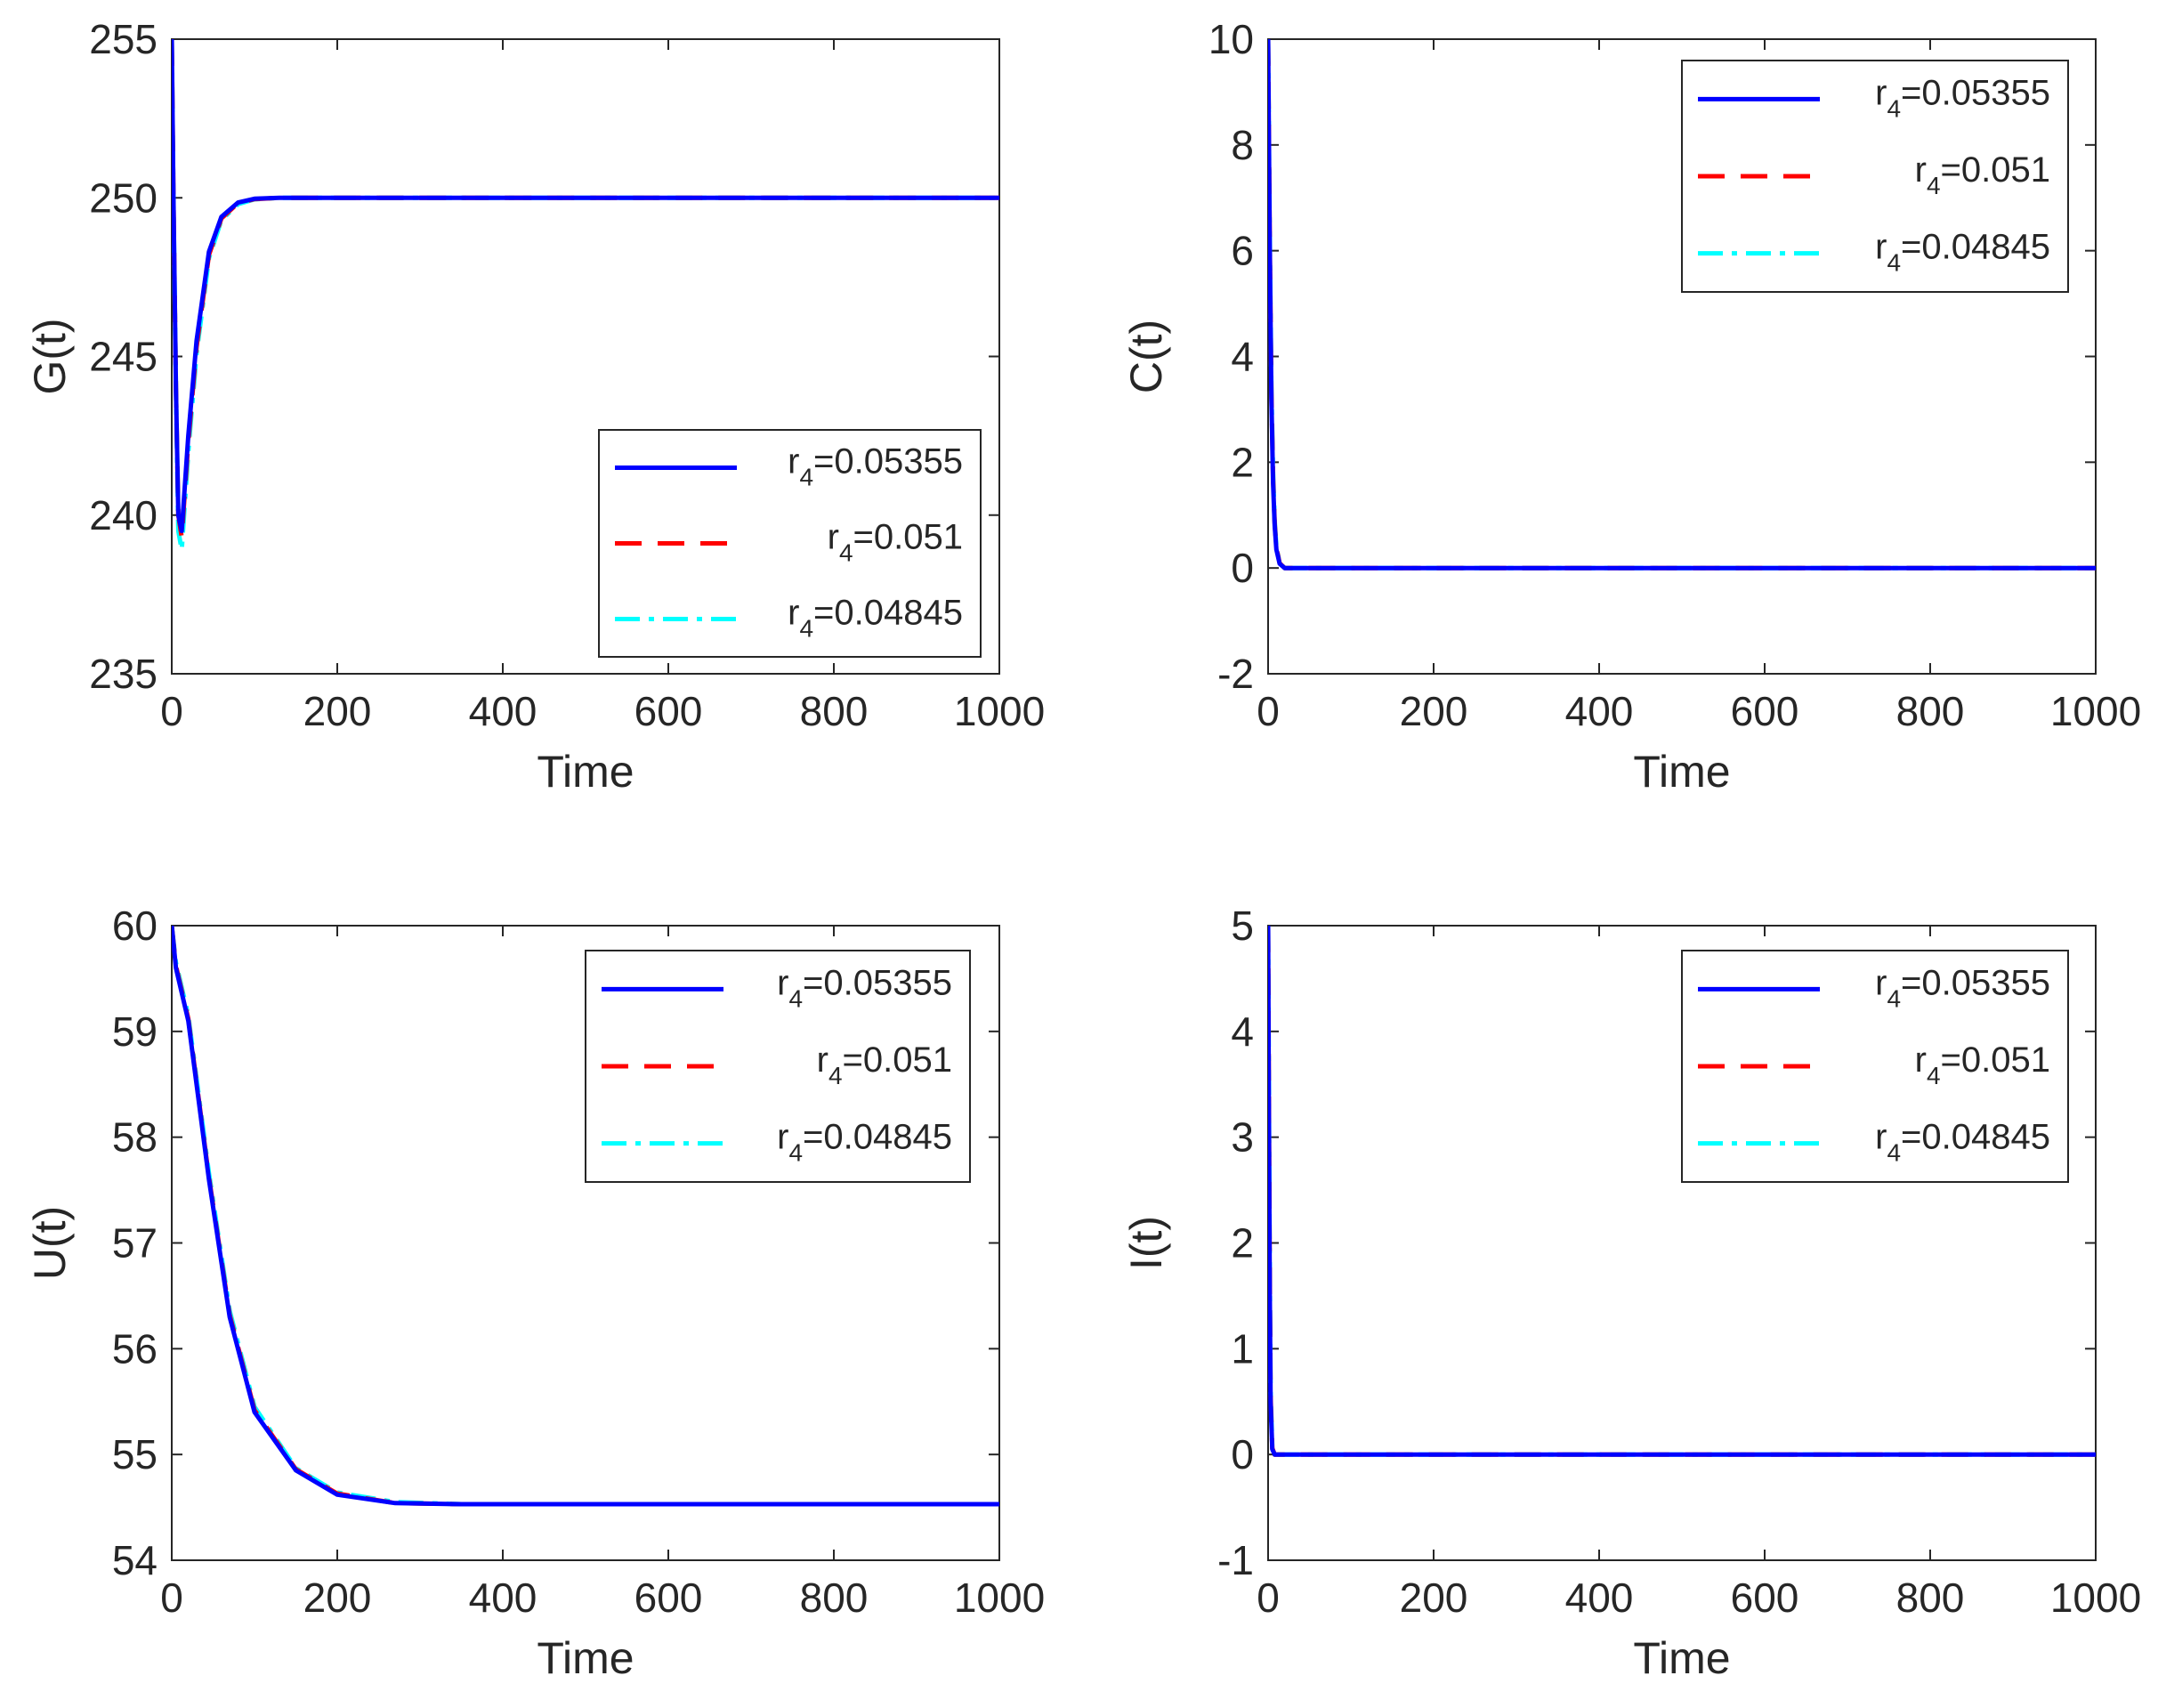 The width and height of the screenshot is (2158, 1708). What do you see at coordinates (1242, 1349) in the screenshot?
I see `y-tick-label: 1` at bounding box center [1242, 1349].